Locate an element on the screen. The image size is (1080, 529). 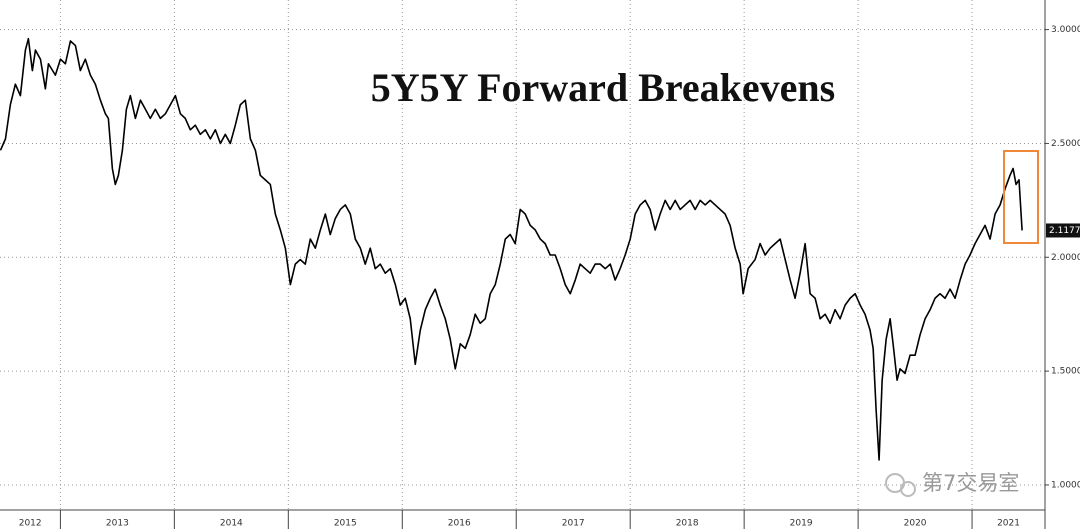
x-tick-label: 2014 is located at coordinates (231, 524).